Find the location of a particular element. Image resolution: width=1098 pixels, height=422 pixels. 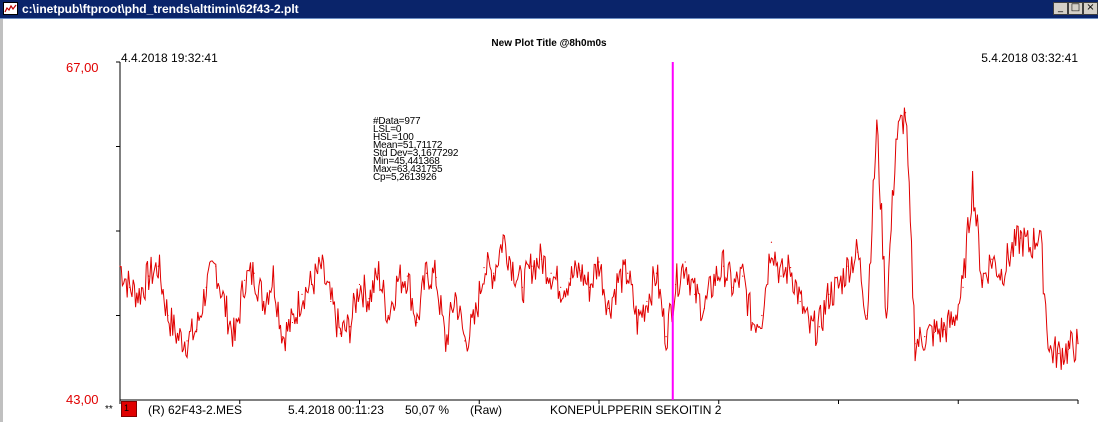

legend-prefix: ** is located at coordinates (109, 409).